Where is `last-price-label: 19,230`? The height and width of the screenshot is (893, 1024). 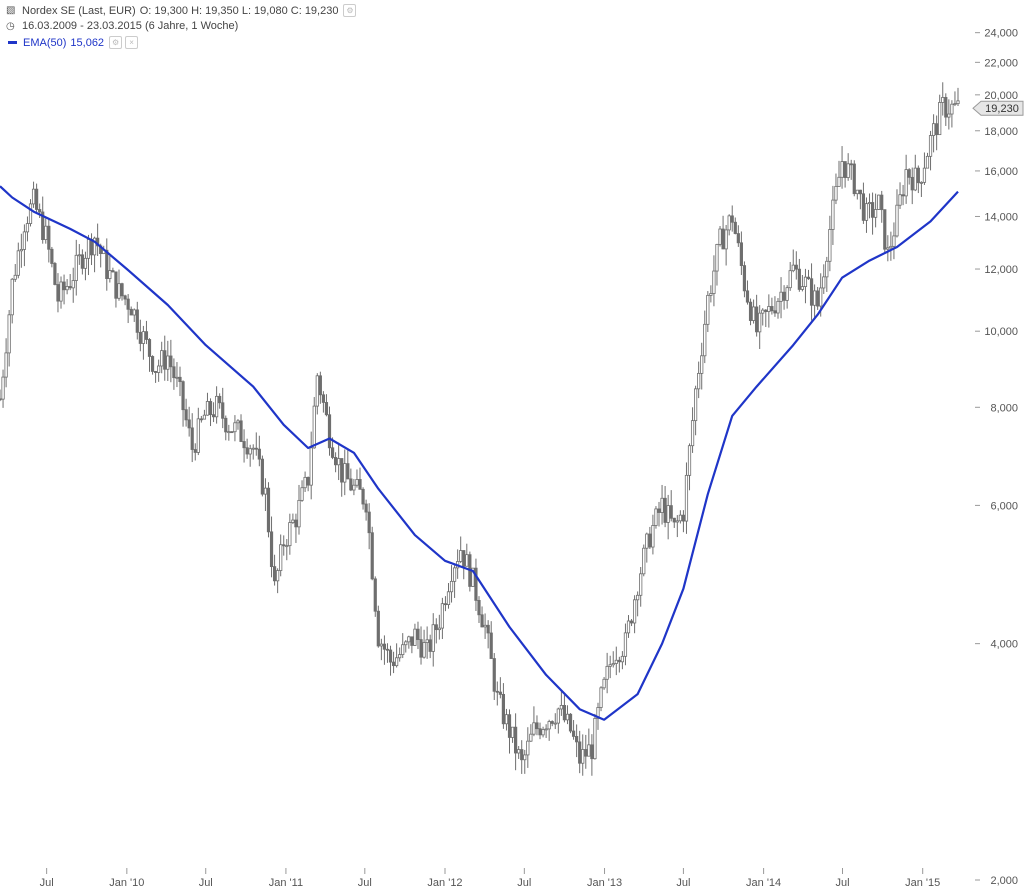 last-price-label: 19,230 is located at coordinates (1002, 109).